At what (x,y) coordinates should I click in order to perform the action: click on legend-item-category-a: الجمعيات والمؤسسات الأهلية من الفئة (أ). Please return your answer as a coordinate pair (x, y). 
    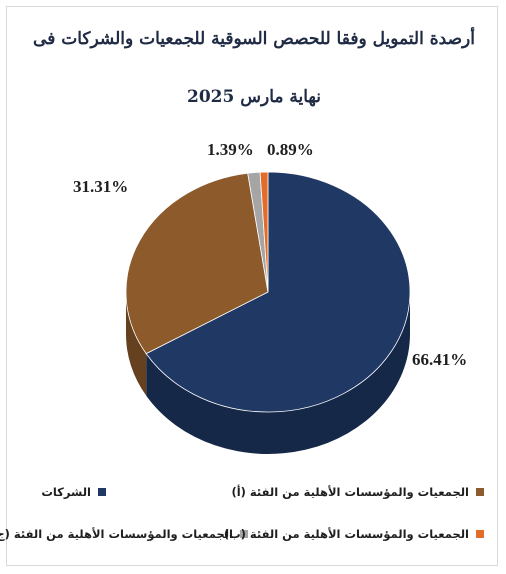
    Looking at the image, I should click on (357, 492).